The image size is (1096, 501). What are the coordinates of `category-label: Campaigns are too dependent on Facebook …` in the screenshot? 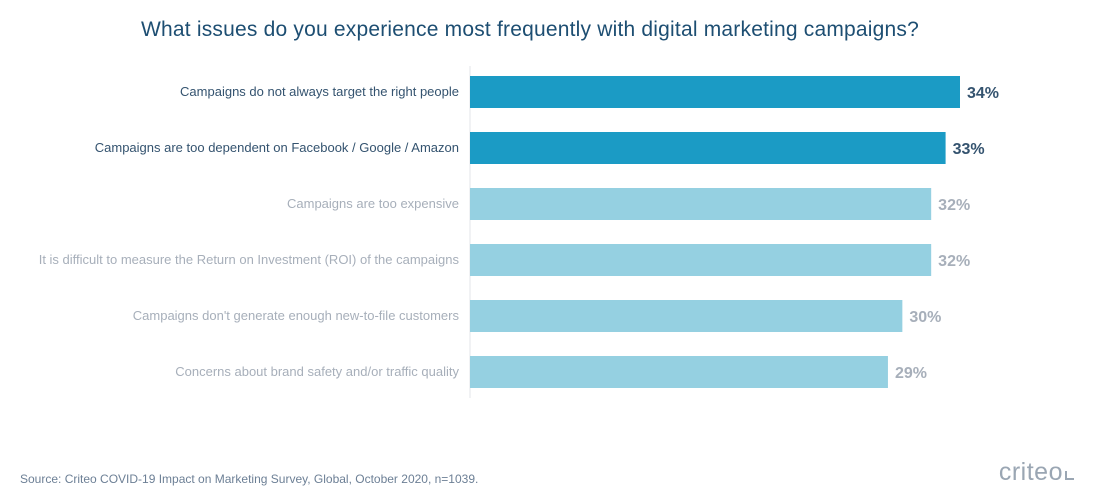 It's located at (277, 147).